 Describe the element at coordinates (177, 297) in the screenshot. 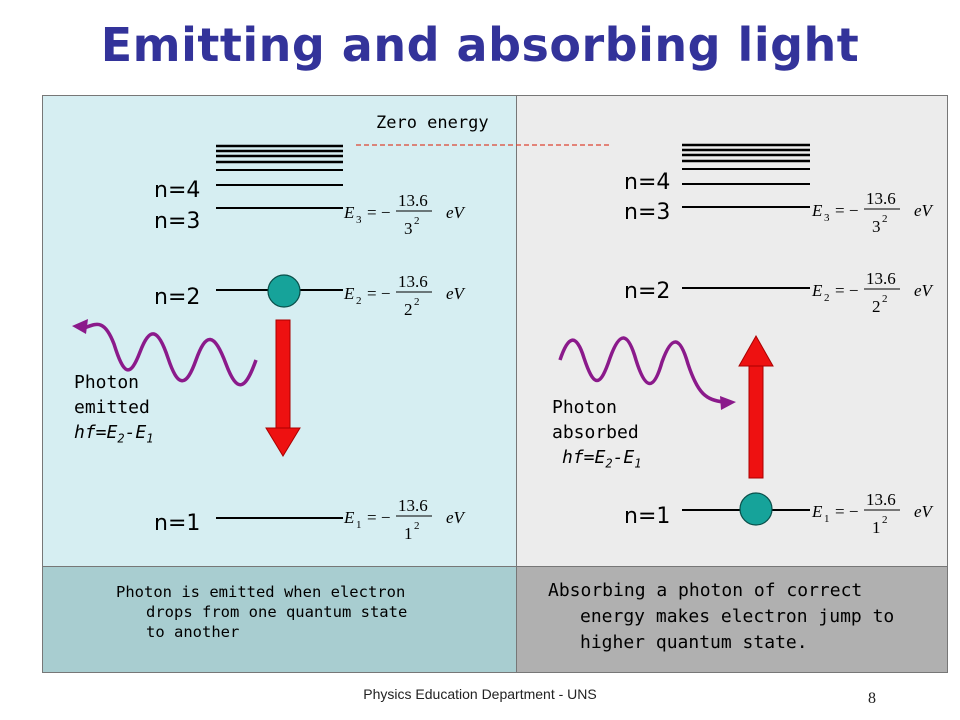

I see `left-label-n2: n=2` at that location.